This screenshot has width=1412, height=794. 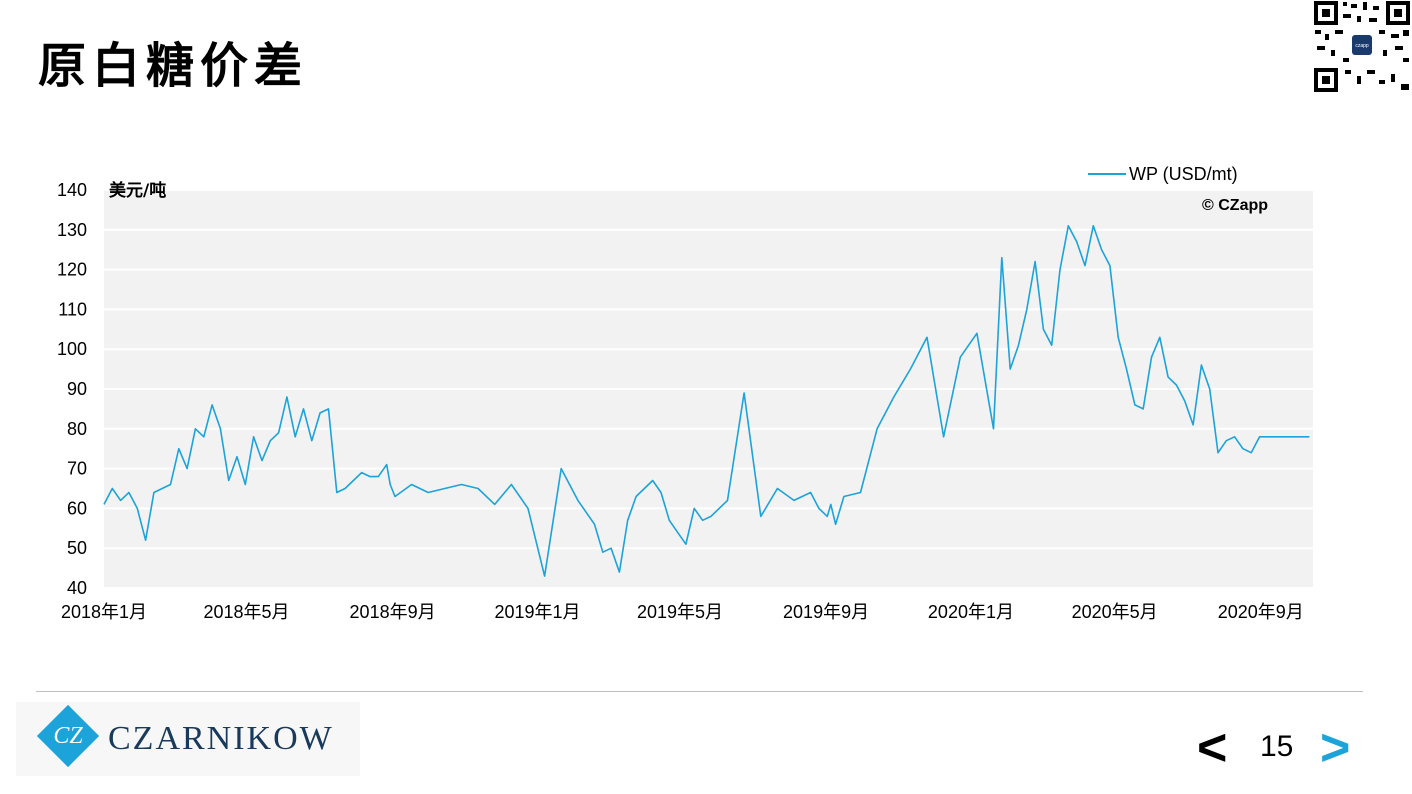 What do you see at coordinates (72, 270) in the screenshot?
I see `y-tick-label: 120` at bounding box center [72, 270].